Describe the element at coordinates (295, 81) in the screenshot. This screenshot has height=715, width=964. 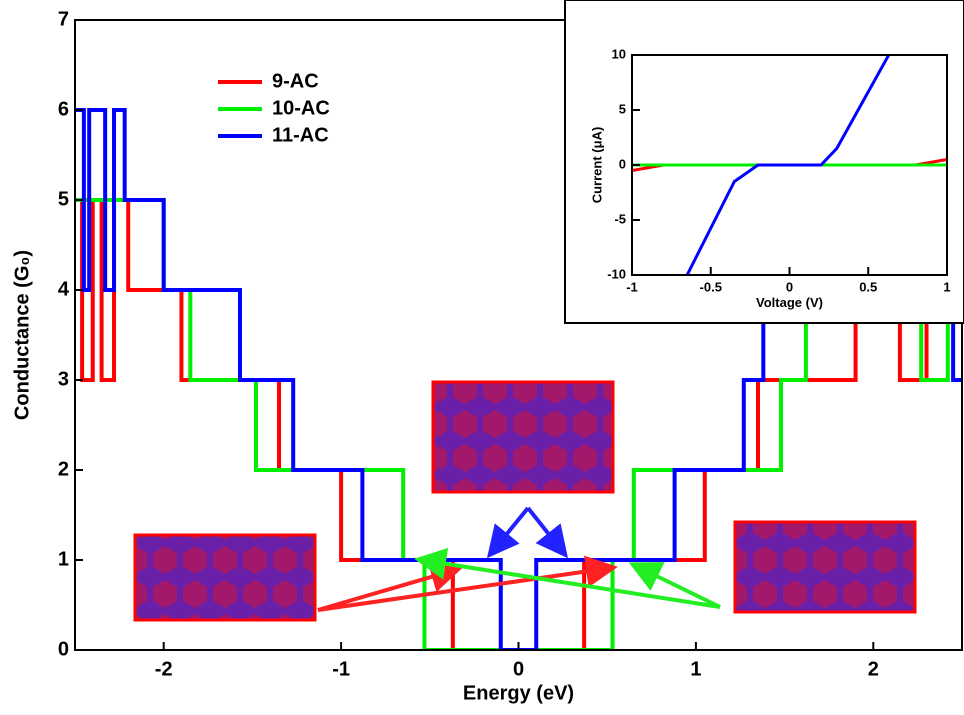
I see `legend-label: 9-AC` at that location.